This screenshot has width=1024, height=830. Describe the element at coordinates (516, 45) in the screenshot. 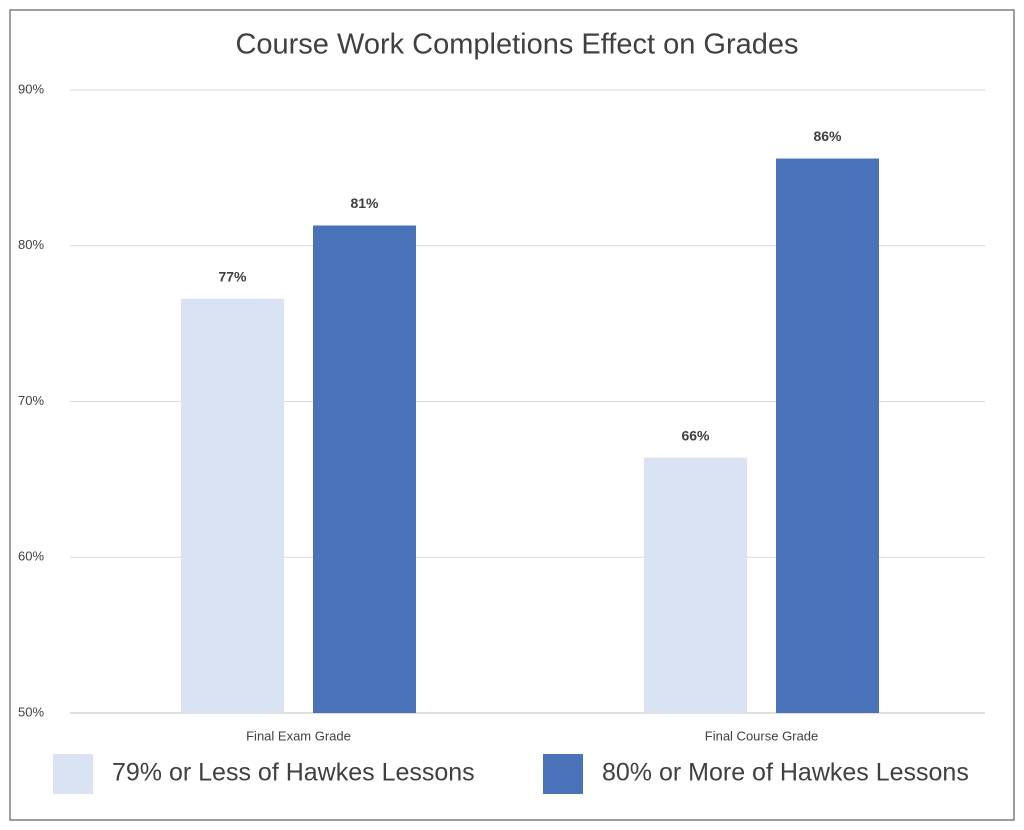

I see `chart-title: Course Work Completions Effect on Grades` at that location.